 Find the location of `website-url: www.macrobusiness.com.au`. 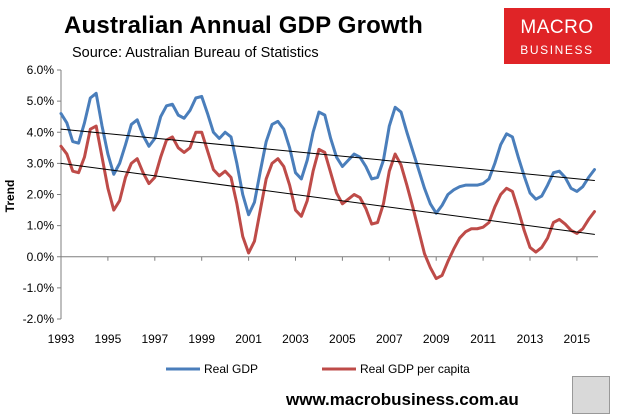

website-url: www.macrobusiness.com.au is located at coordinates (402, 399).